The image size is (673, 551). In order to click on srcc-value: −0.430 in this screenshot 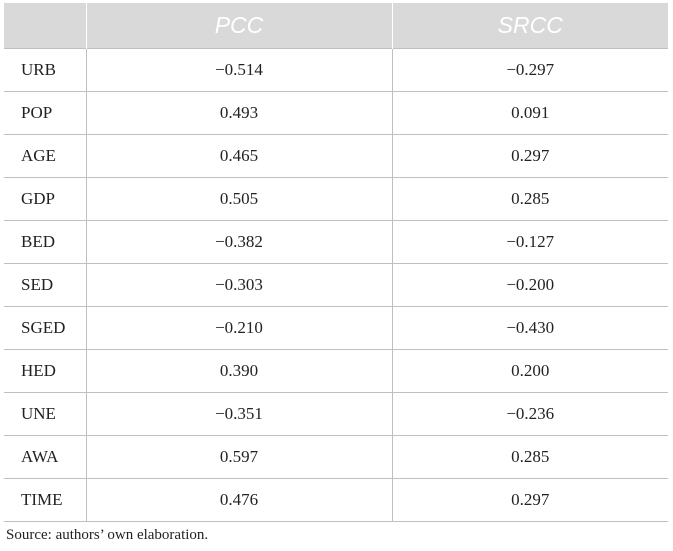, I will do `click(529, 328)`.